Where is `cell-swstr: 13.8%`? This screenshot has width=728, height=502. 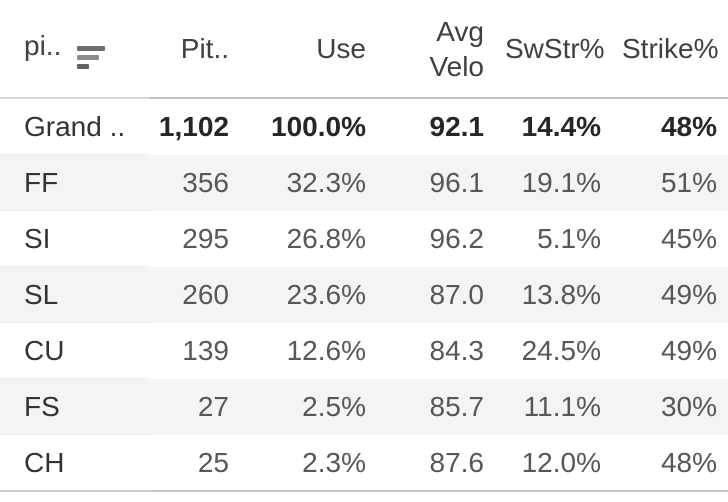 cell-swstr: 13.8% is located at coordinates (563, 295).